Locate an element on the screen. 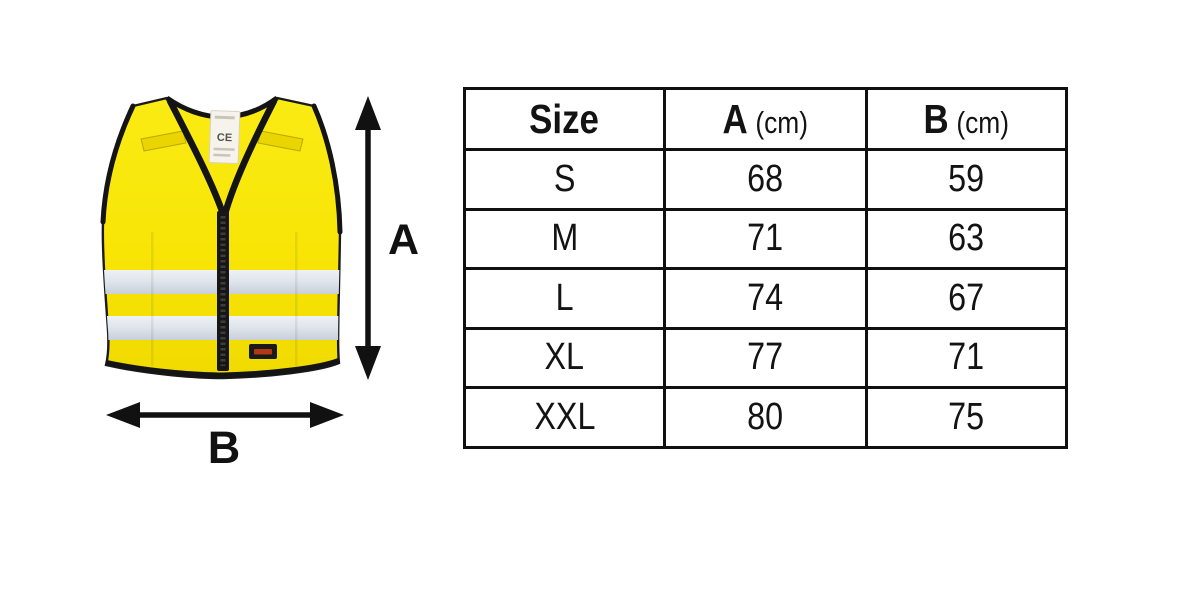 This screenshot has width=1181, height=591. bottom-hem is located at coordinates (222, 367).